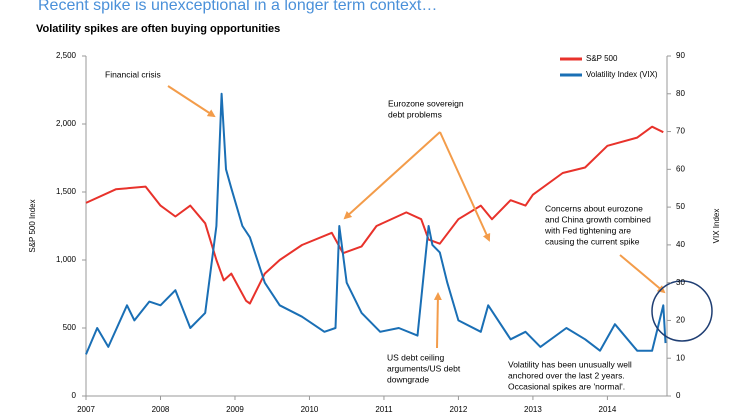 The height and width of the screenshot is (419, 746). I want to click on y-tick-label: 2,000, so click(66, 123).